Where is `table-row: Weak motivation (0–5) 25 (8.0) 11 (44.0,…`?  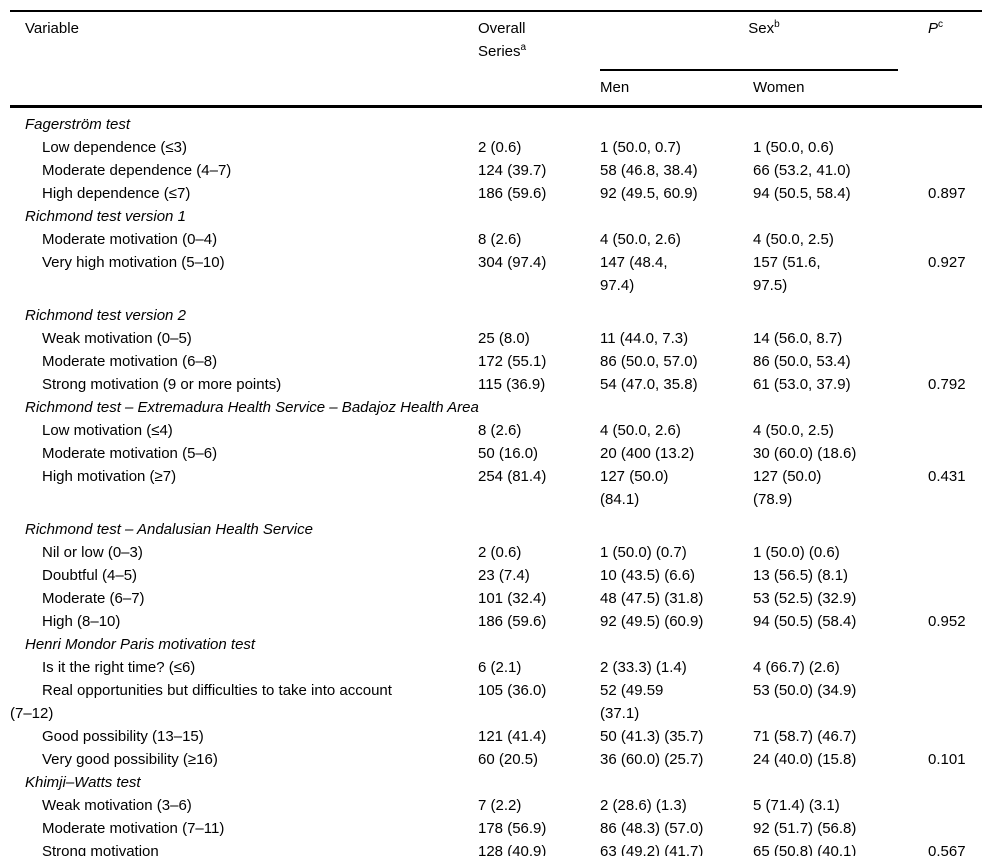
table-row: Weak motivation (0–5) 25 (8.0) 11 (44.0,… is located at coordinates (496, 338).